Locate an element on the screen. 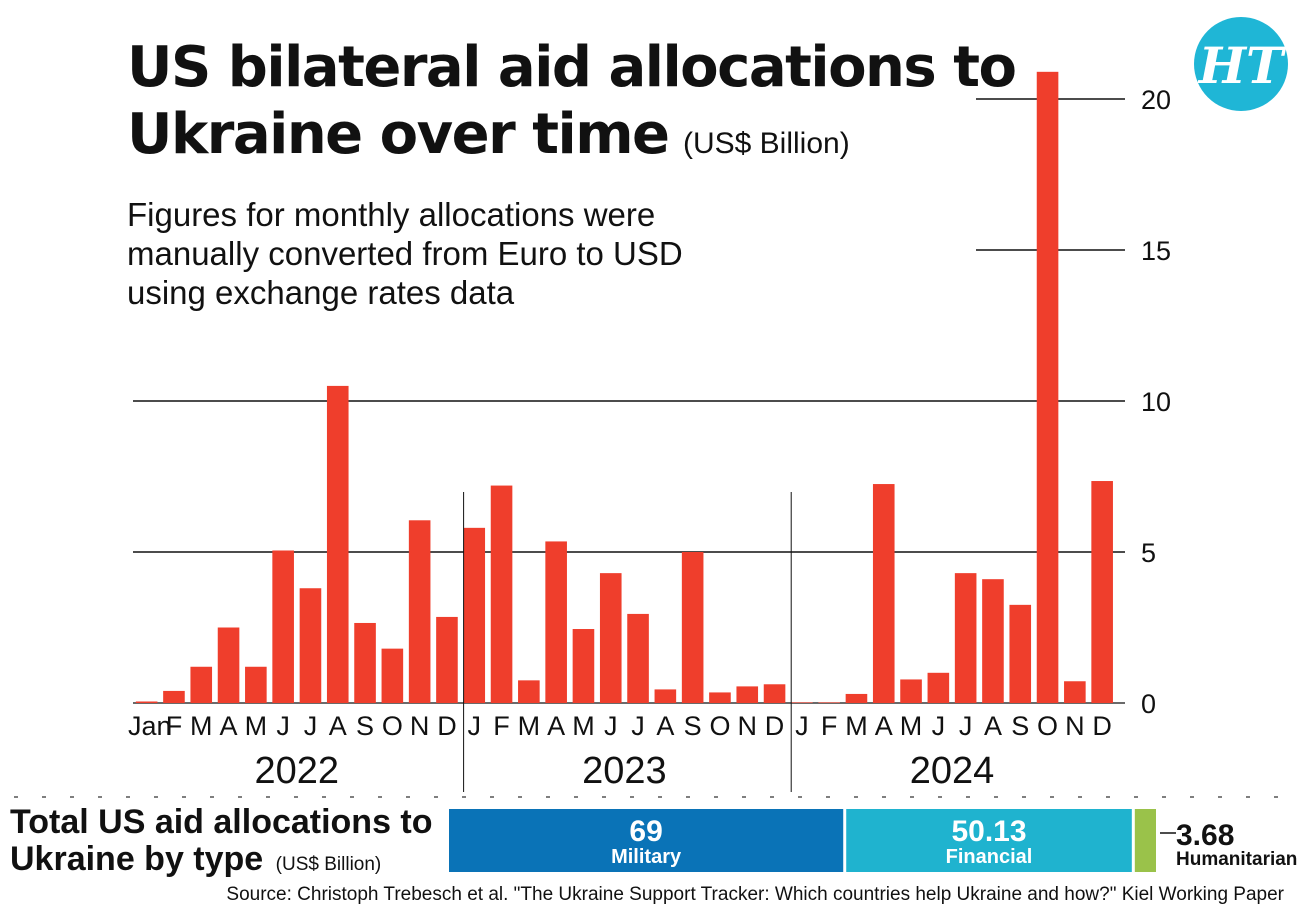 The height and width of the screenshot is (914, 1303). totals-segment-label: Military is located at coordinates (646, 857).